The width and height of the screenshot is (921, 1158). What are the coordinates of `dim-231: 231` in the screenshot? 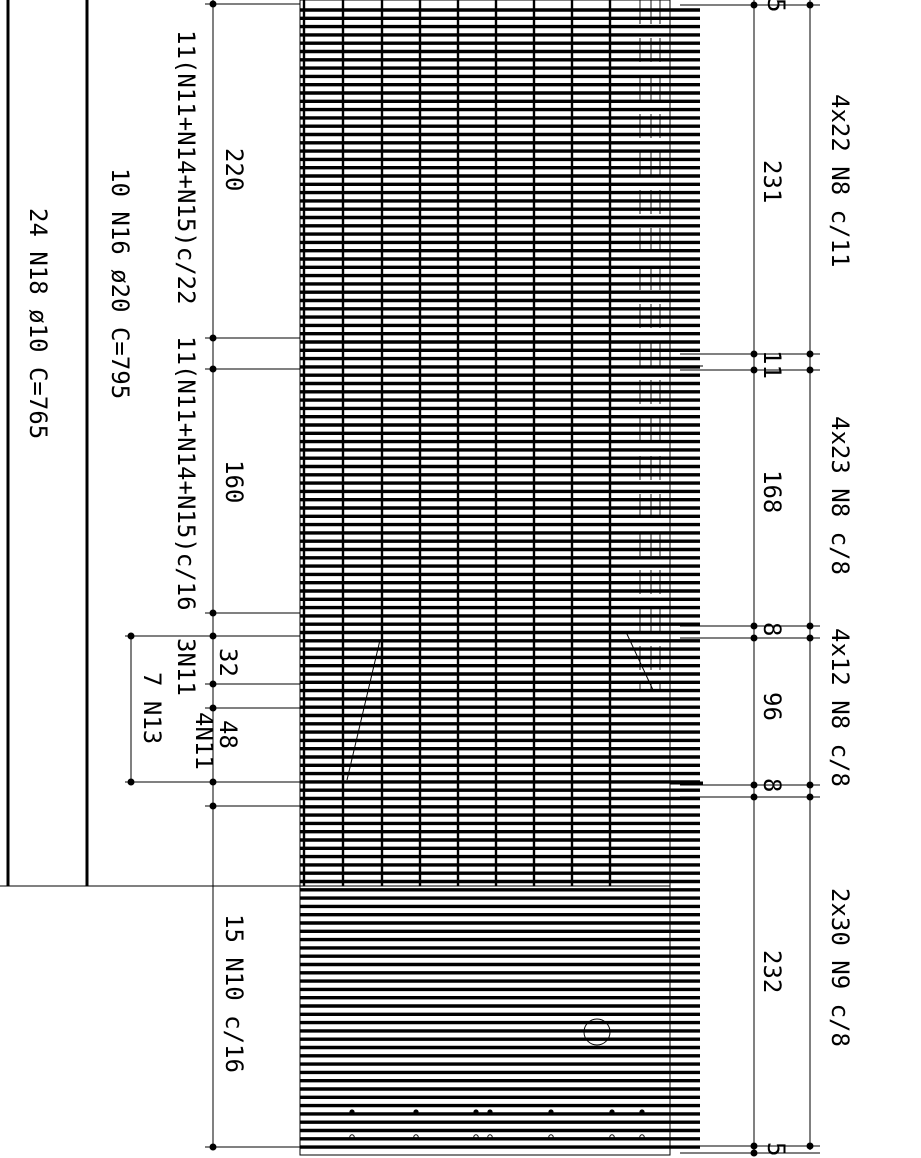 It's located at (772, 181).